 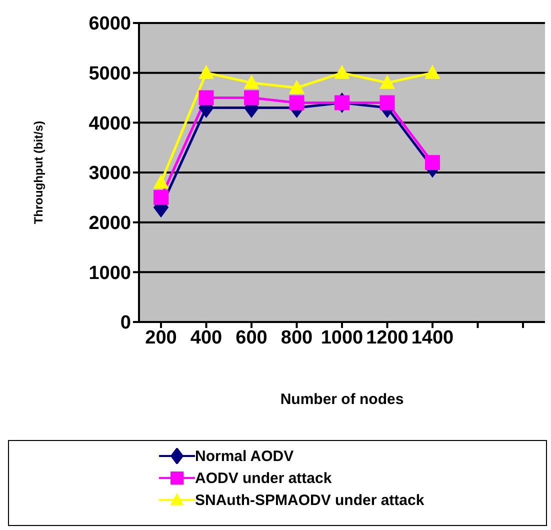 I want to click on y-tick-label: 2000, so click(x=109, y=223).